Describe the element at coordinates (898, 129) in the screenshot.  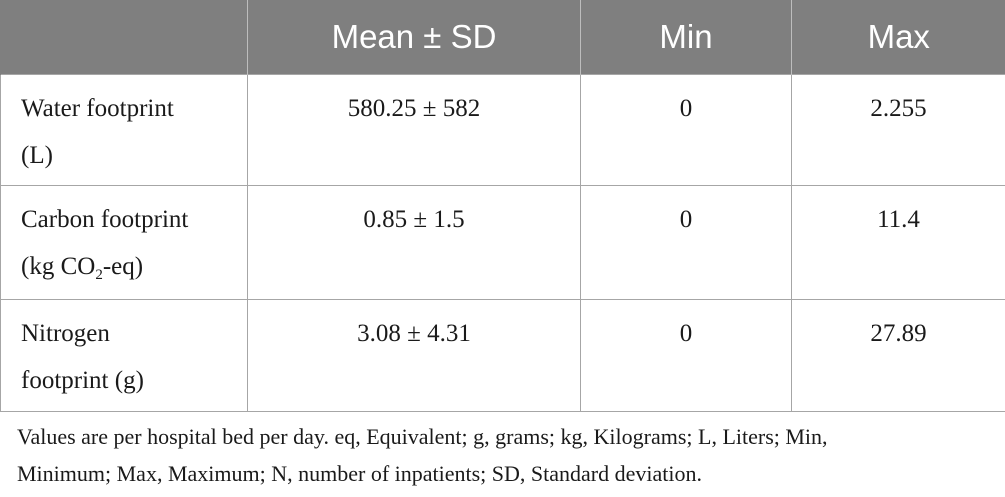
I see `cell-max: 2.255` at that location.